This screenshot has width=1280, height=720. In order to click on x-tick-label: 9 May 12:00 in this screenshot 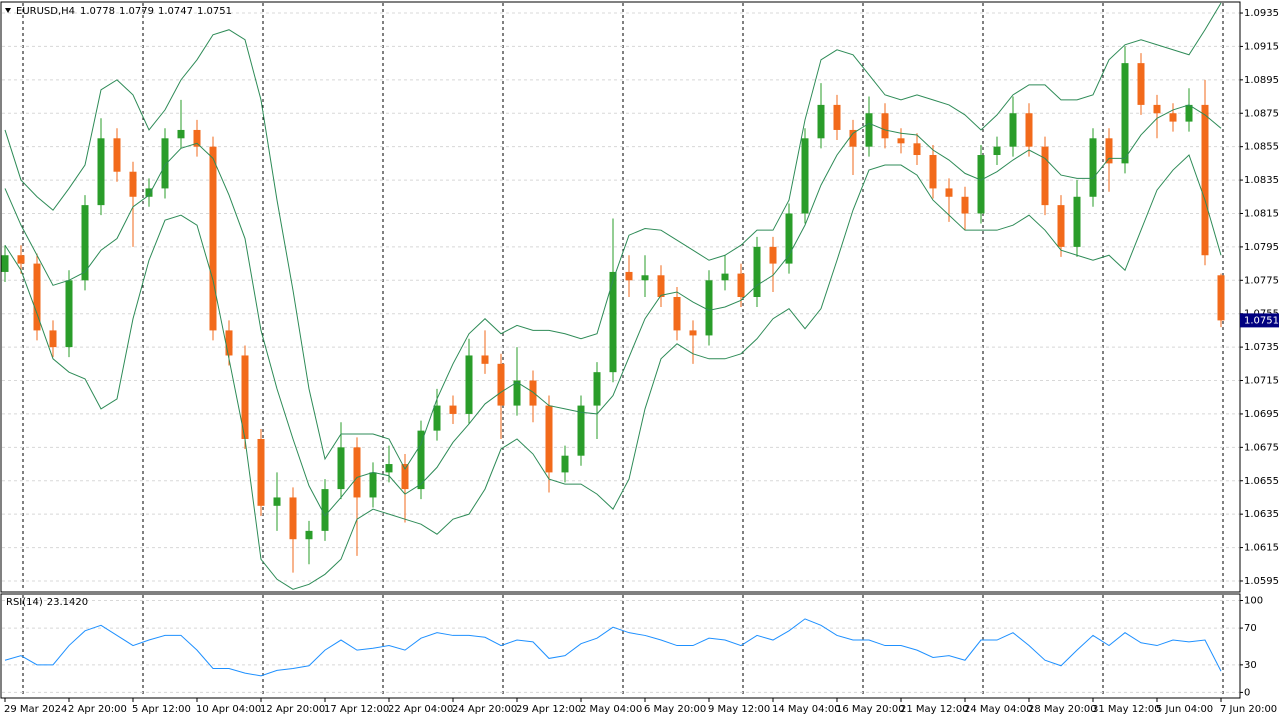, I will do `click(739, 709)`.